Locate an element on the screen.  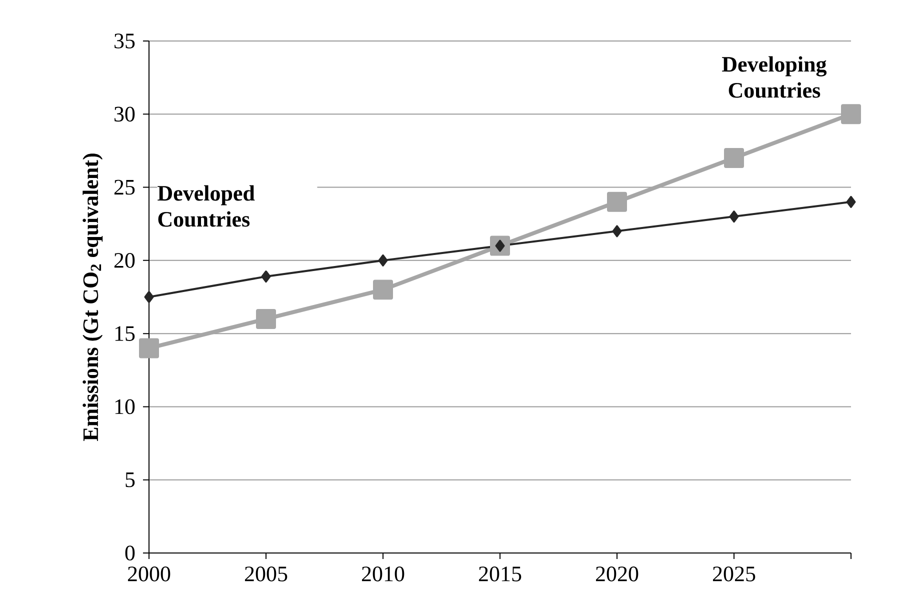
y-tick-label: 5 is located at coordinates (130, 480).